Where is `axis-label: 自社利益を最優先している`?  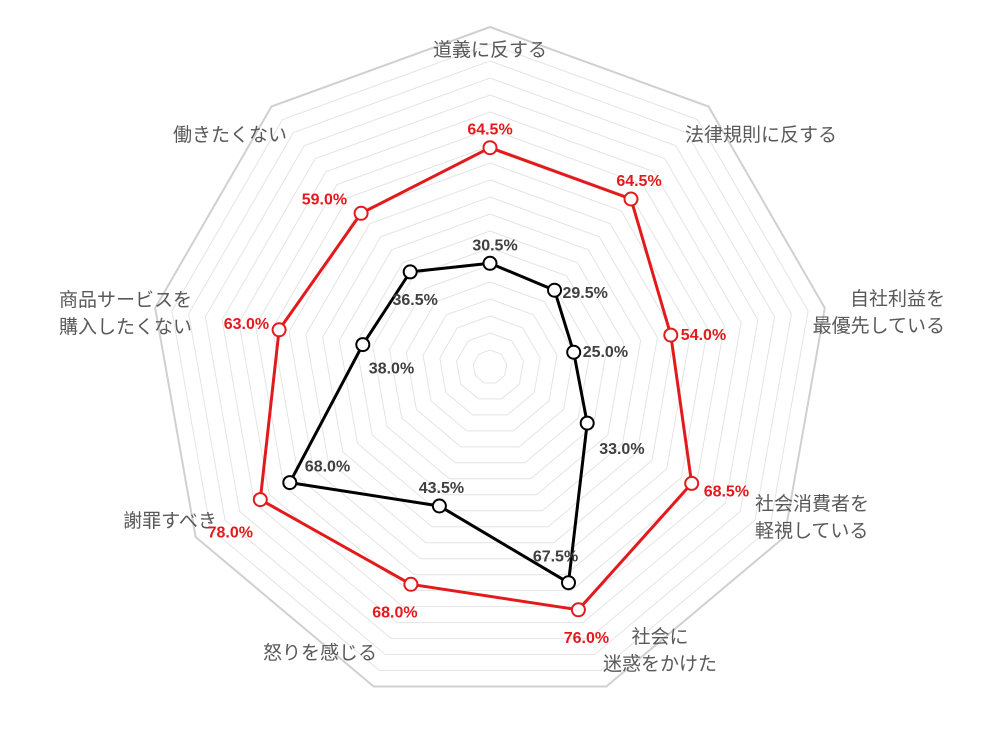 axis-label: 自社利益を最優先している is located at coordinates (879, 312).